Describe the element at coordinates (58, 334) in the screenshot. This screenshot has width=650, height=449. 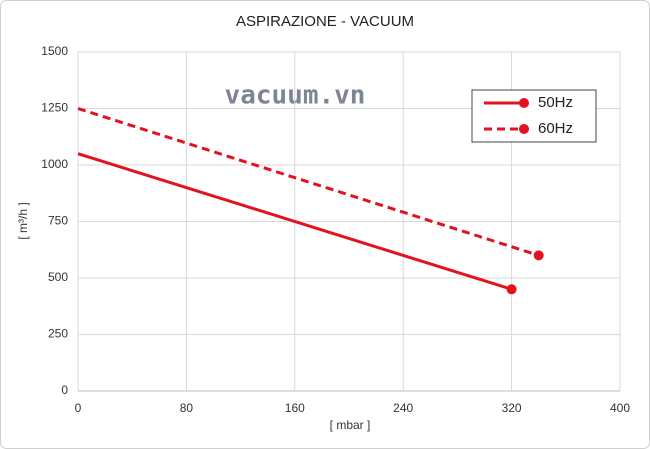
I see `y-tick-label: 250` at that location.